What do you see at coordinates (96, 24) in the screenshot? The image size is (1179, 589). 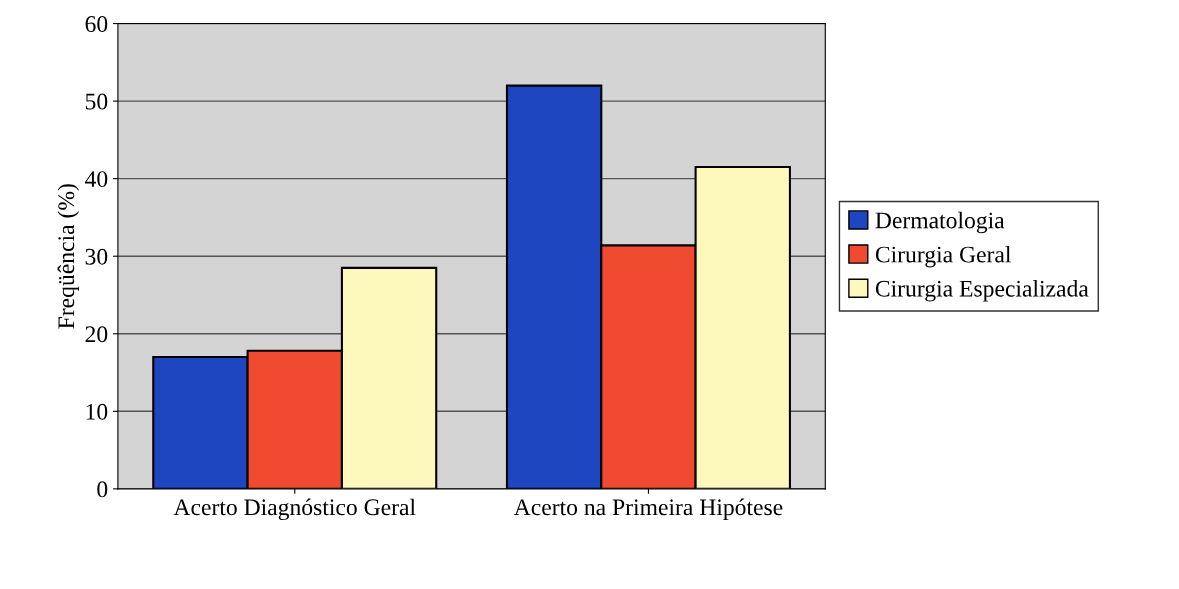 I see `y-tick-label: 60` at bounding box center [96, 24].